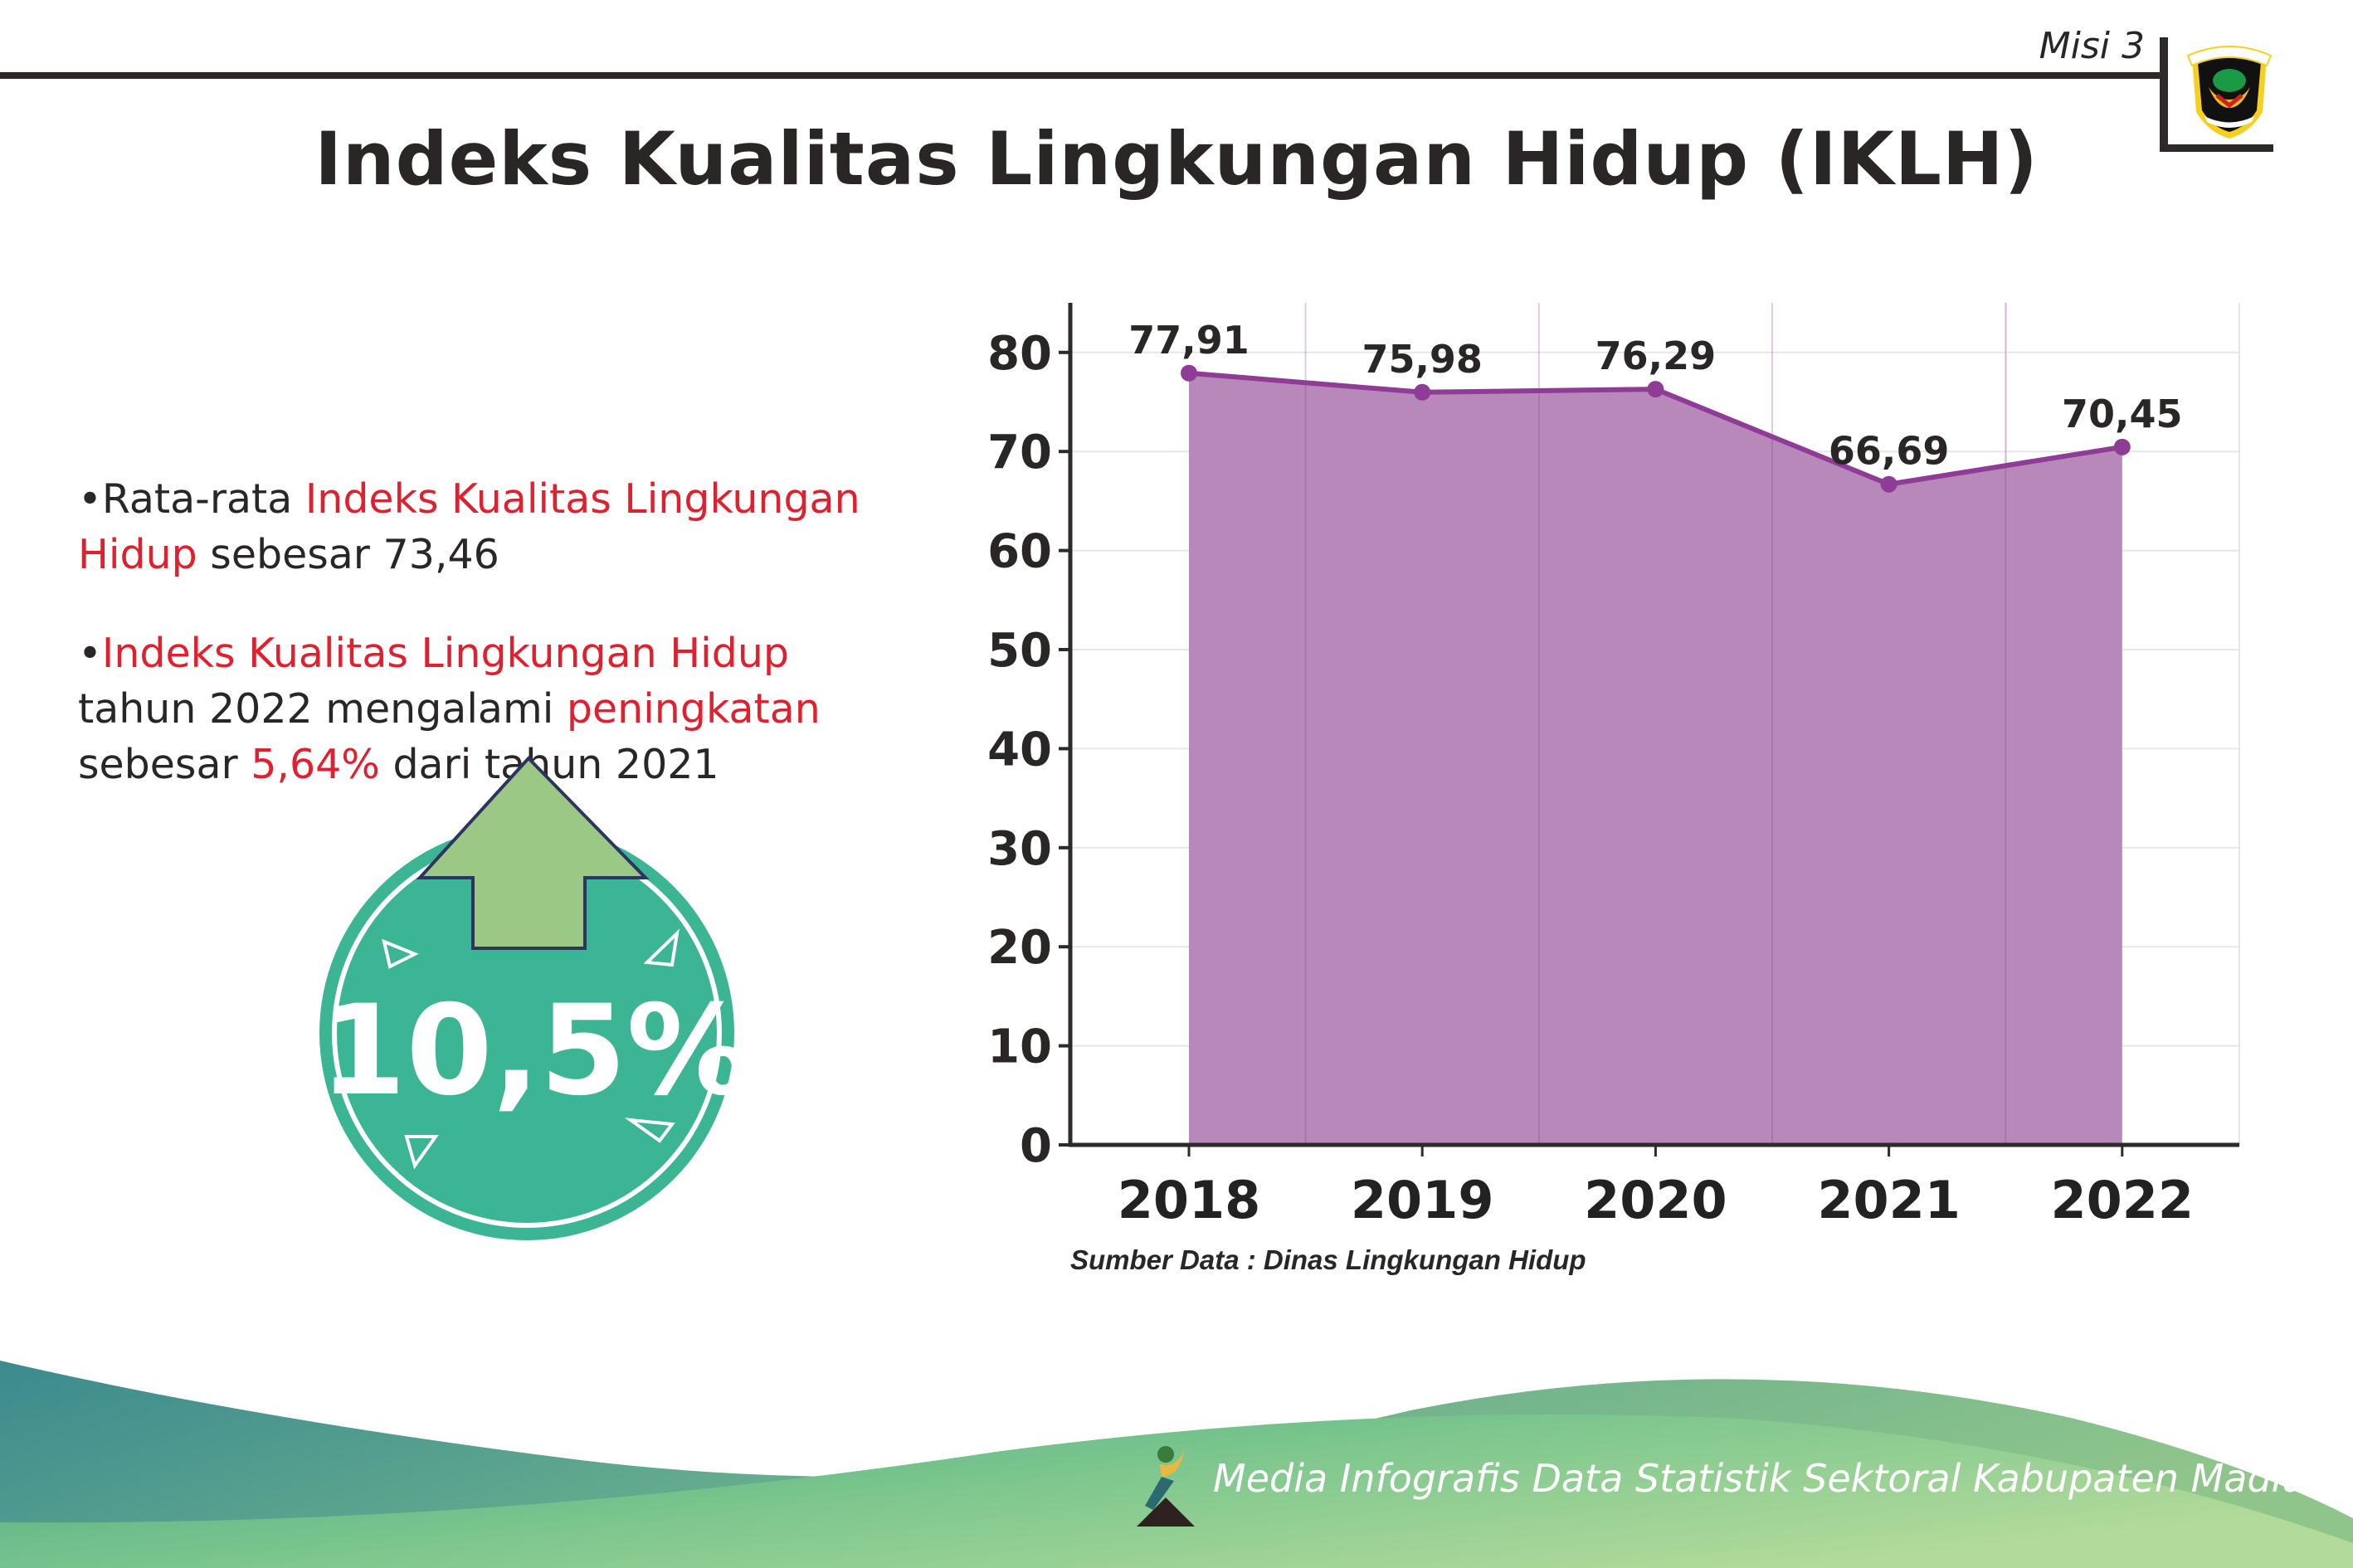 The image size is (2353, 1568). What do you see at coordinates (348, 554) in the screenshot?
I see `bullet-text: sebesar 73,46` at bounding box center [348, 554].